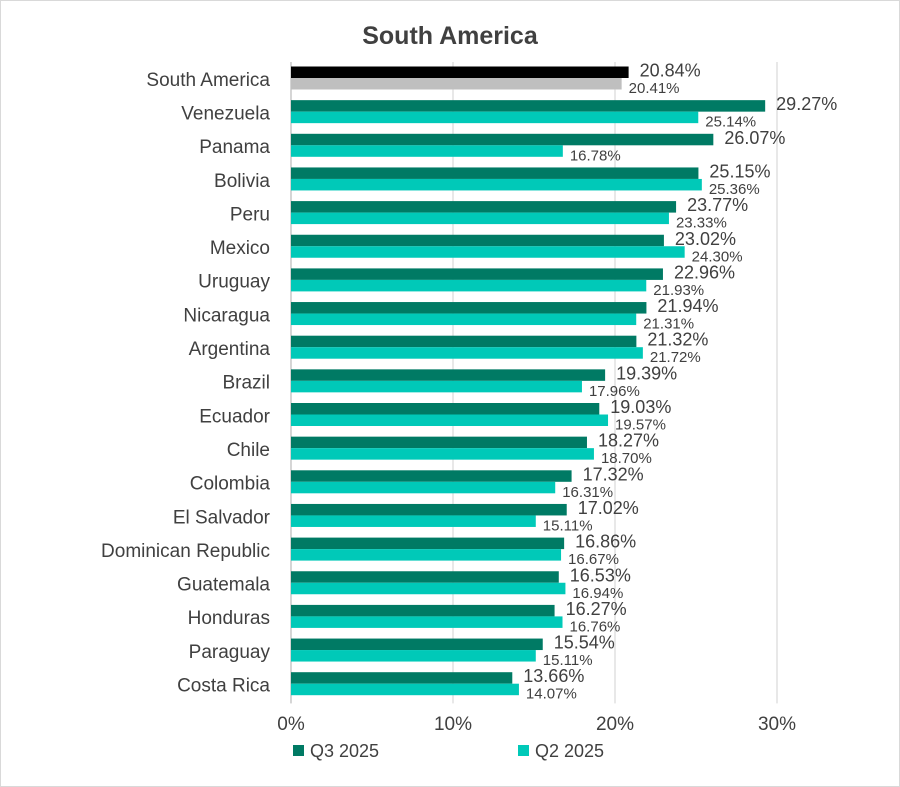 This screenshot has height=787, width=900. Describe the element at coordinates (496, 184) in the screenshot. I see `bar-q2-2025-bolivia` at that location.